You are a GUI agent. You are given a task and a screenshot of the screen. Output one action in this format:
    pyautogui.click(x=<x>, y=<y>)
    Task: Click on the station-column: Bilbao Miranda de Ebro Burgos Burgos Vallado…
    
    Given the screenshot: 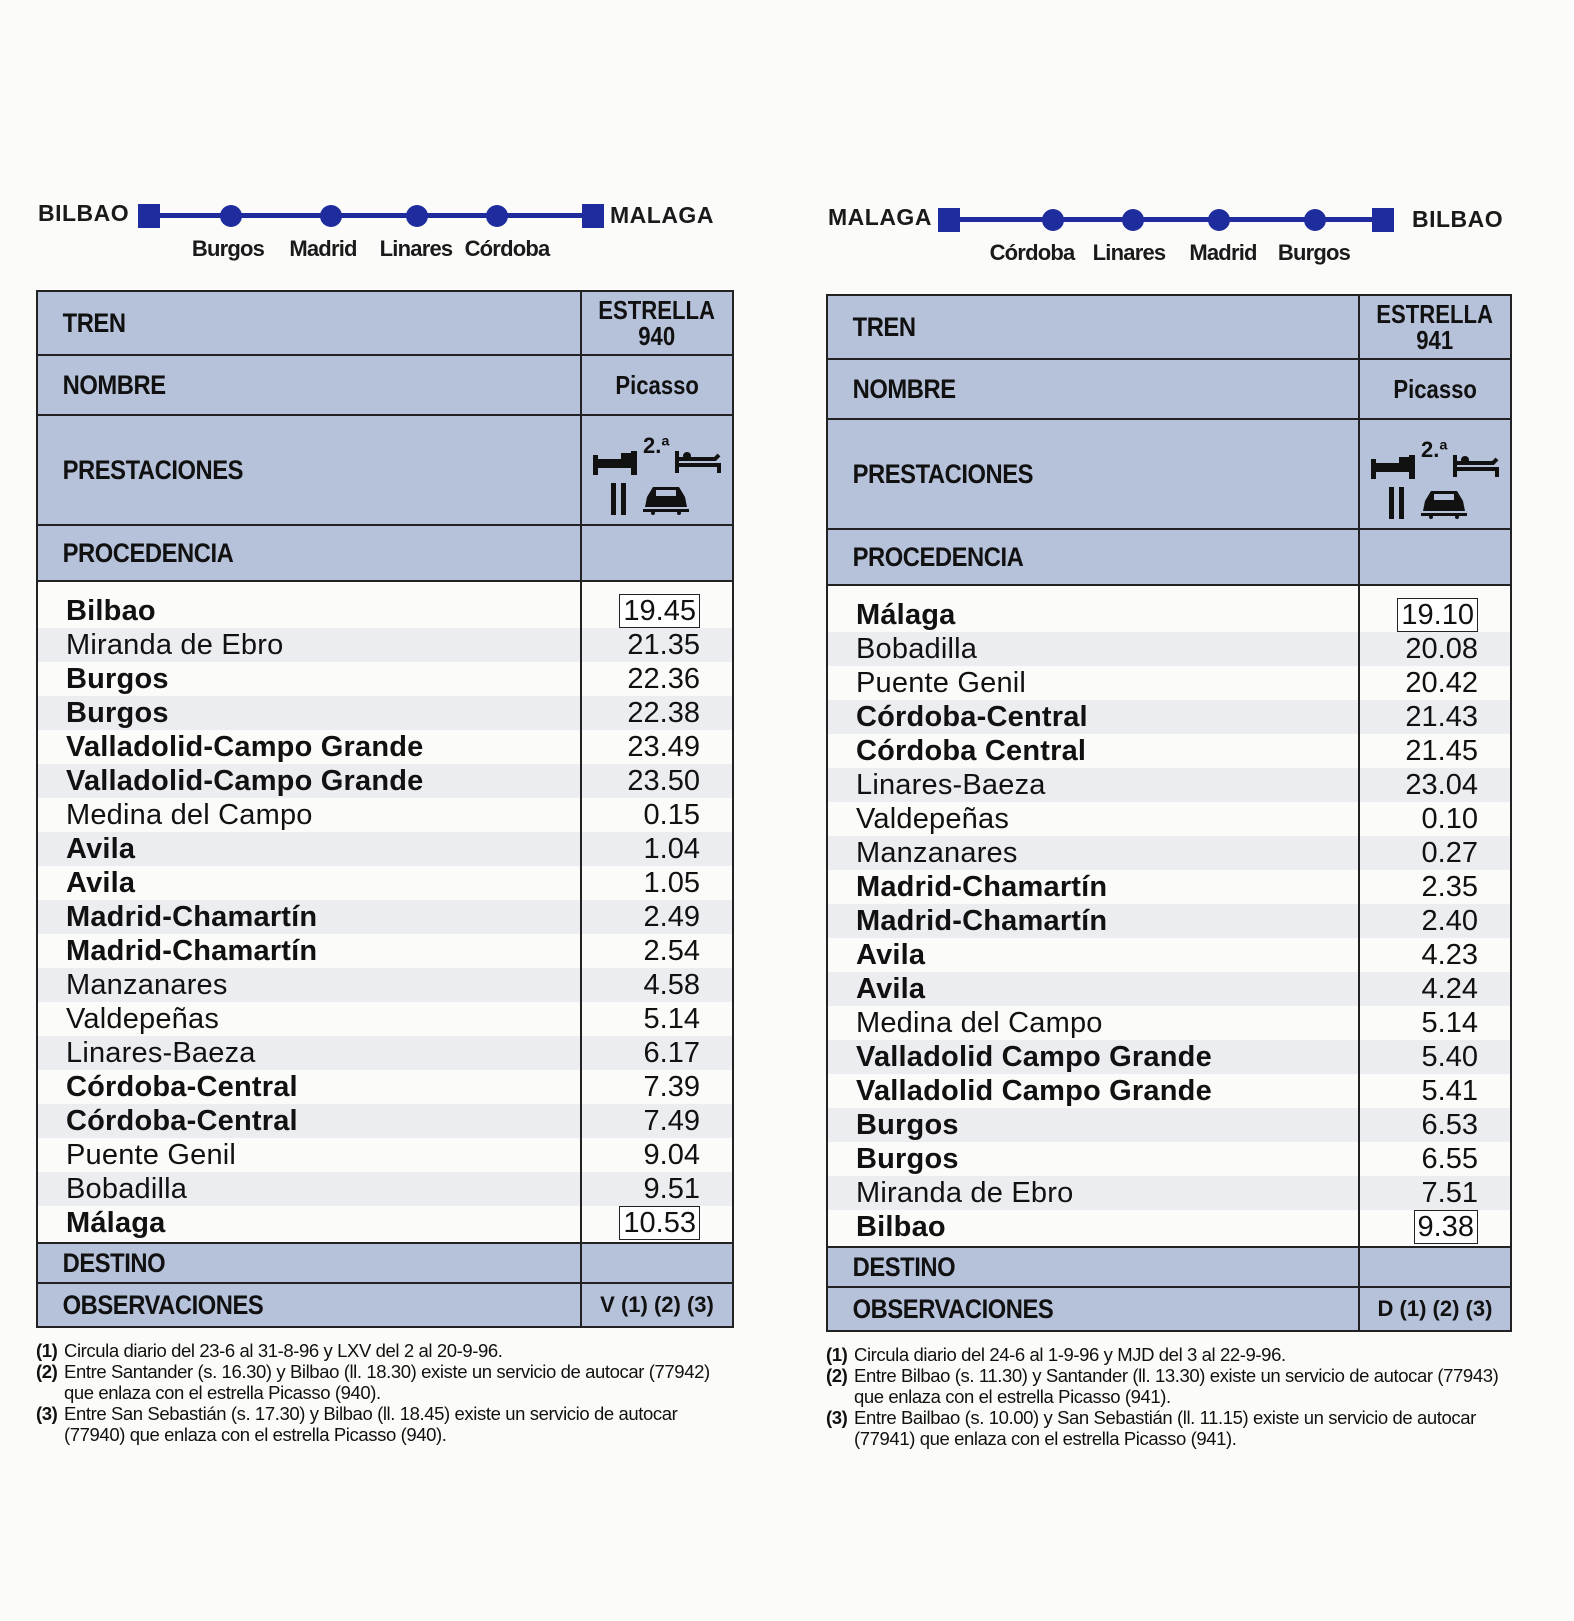 What is the action you would take?
    pyautogui.click(x=309, y=912)
    